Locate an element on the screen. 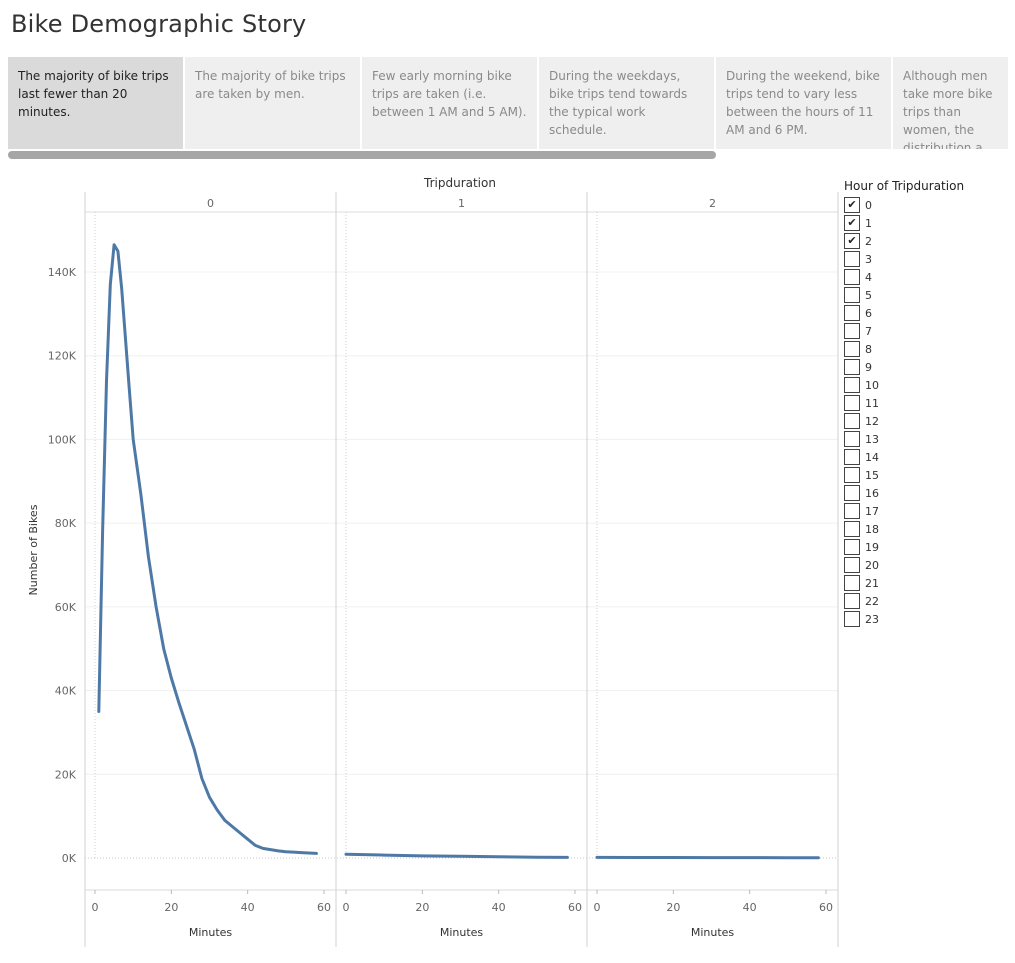  panel-header-label: 2 is located at coordinates (712, 203).